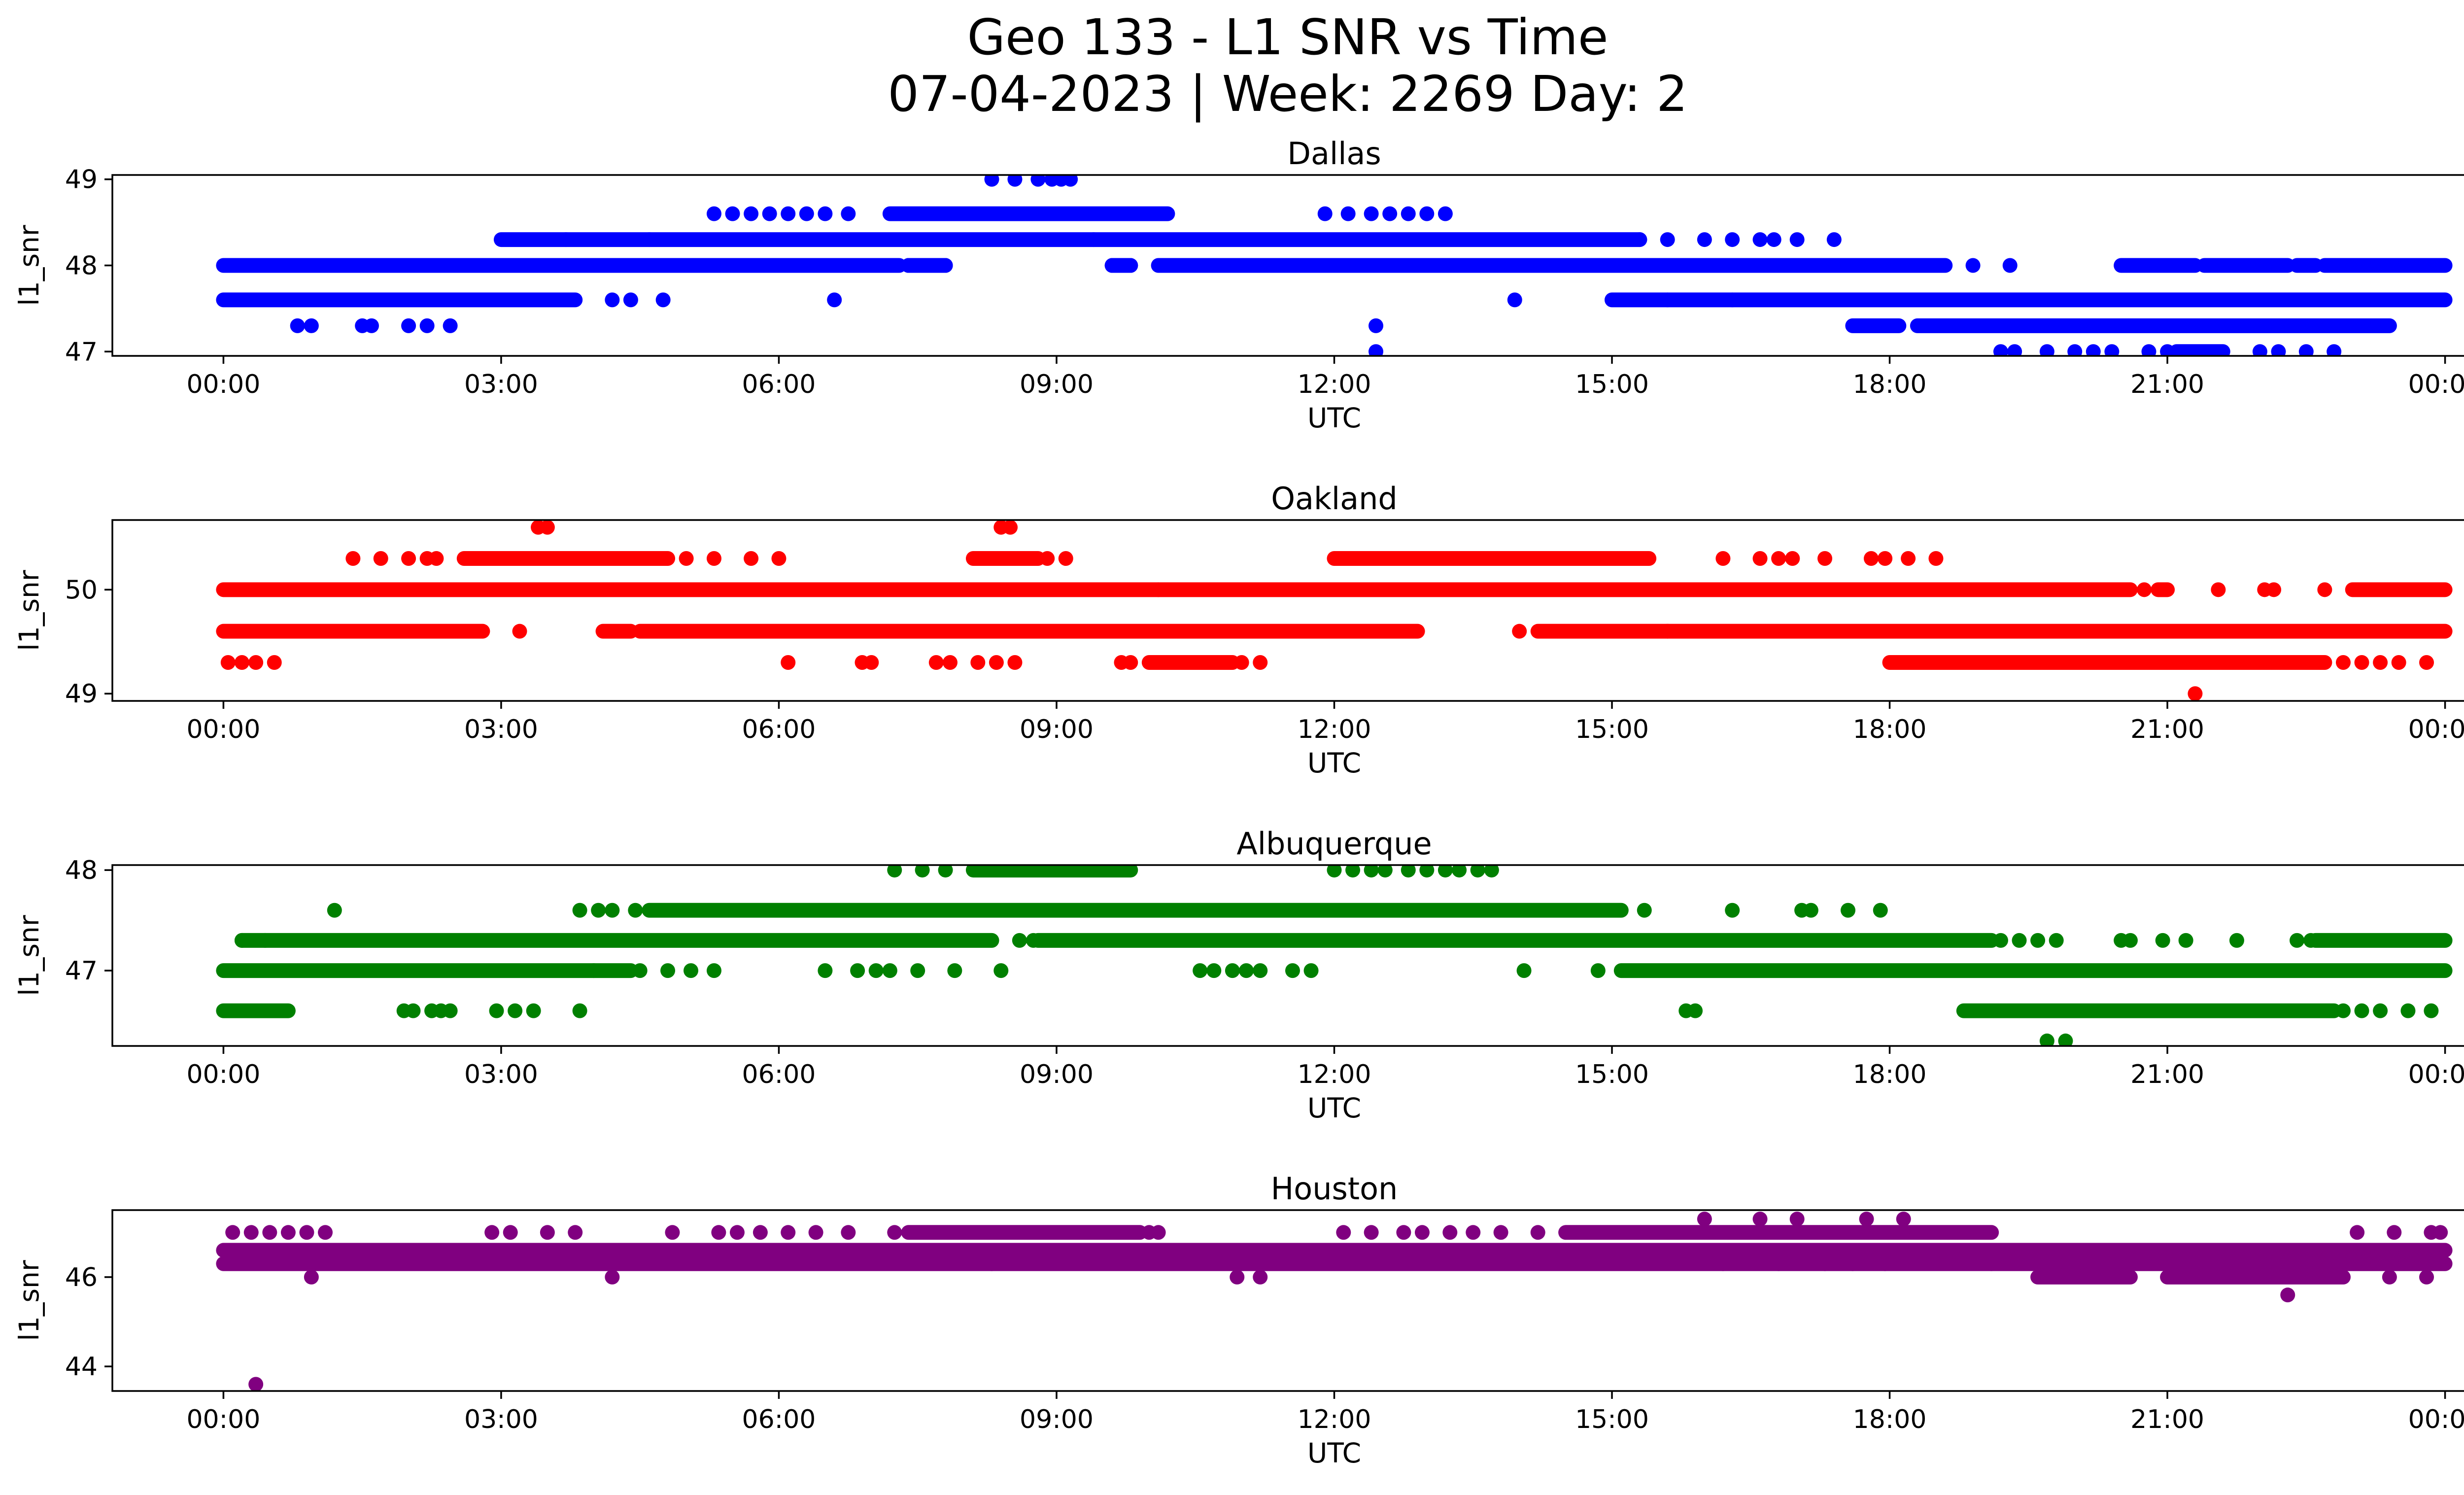  What do you see at coordinates (81, 180) in the screenshot?
I see `y-tick-label: 49` at bounding box center [81, 180].